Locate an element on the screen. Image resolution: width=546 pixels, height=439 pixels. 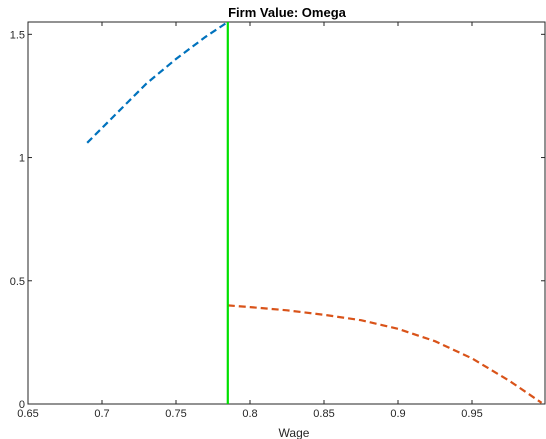
x-tick-label: 0.75 is located at coordinates (175, 414).